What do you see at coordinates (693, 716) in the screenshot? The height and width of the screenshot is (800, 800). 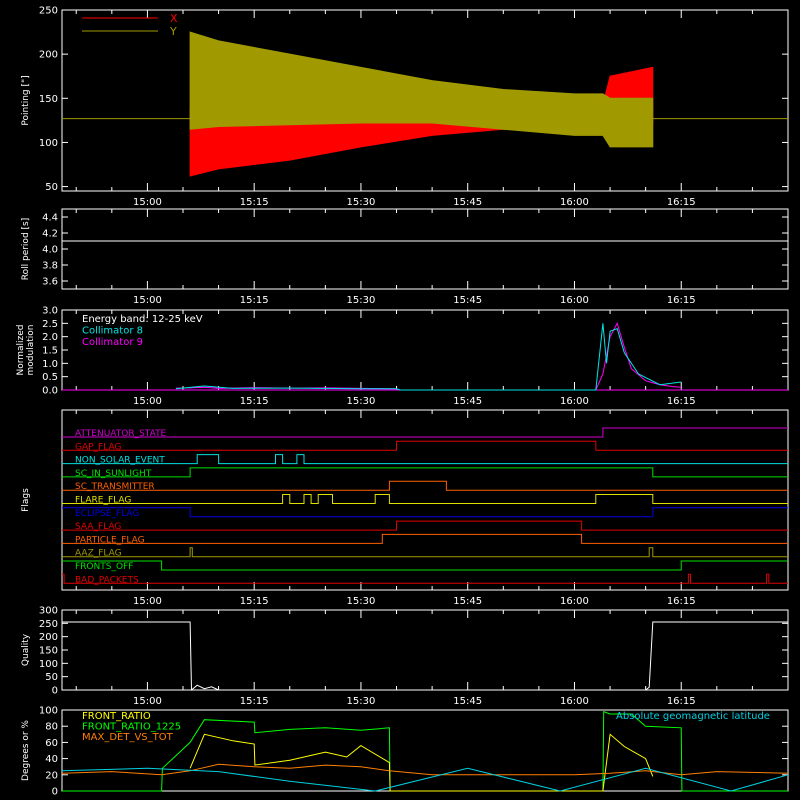 I see `ratios-annotation: Absolute geomagnetic latitude` at bounding box center [693, 716].